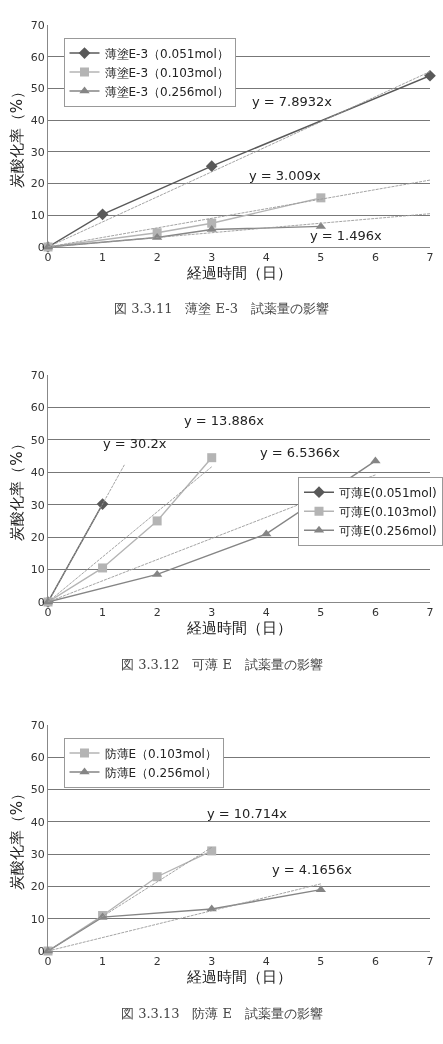  What do you see at coordinates (222, 308) in the screenshot?
I see `caption: 図 3.3.11 薄塗 E-3 試薬量の影響` at bounding box center [222, 308].